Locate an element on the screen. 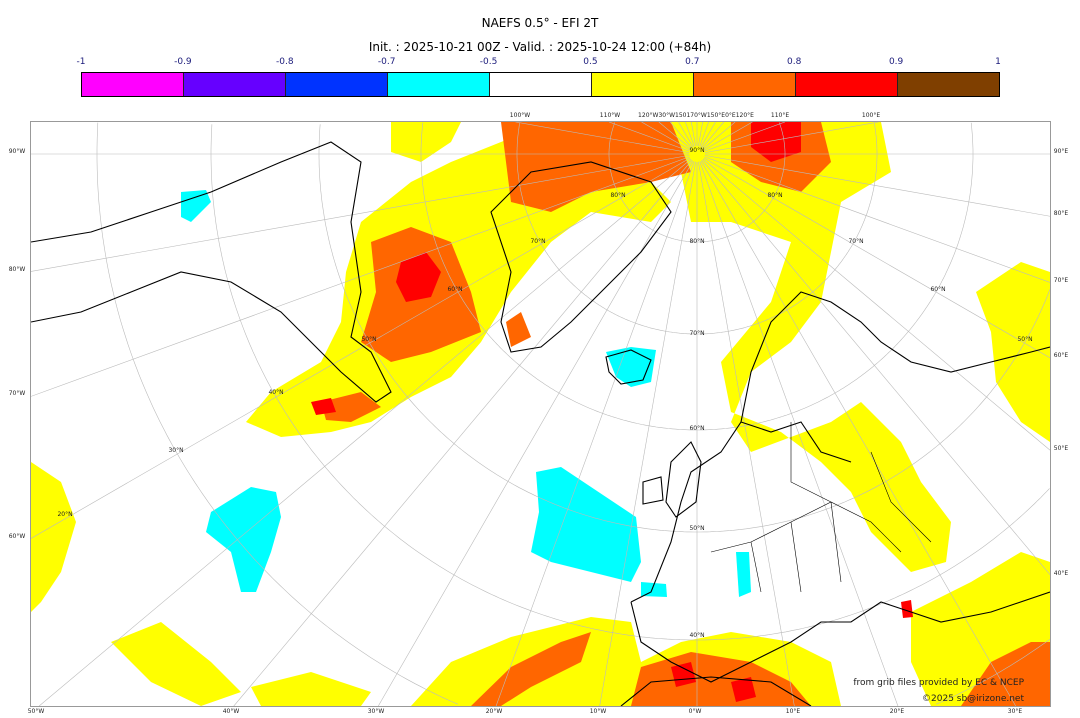 This screenshot has width=1080, height=718. colorbar-tick-label: 1 is located at coordinates (998, 62).